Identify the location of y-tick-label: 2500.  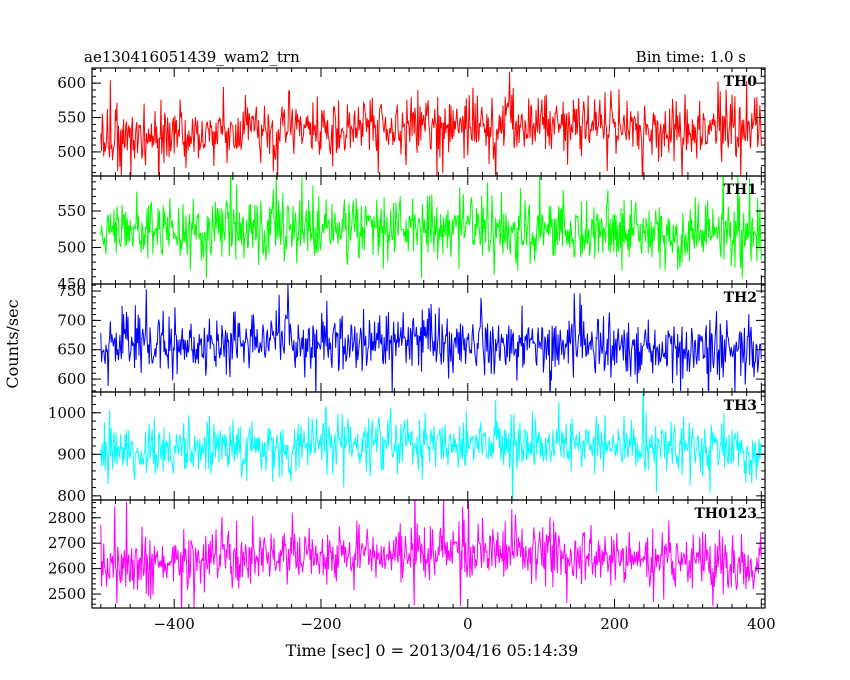
(67, 594).